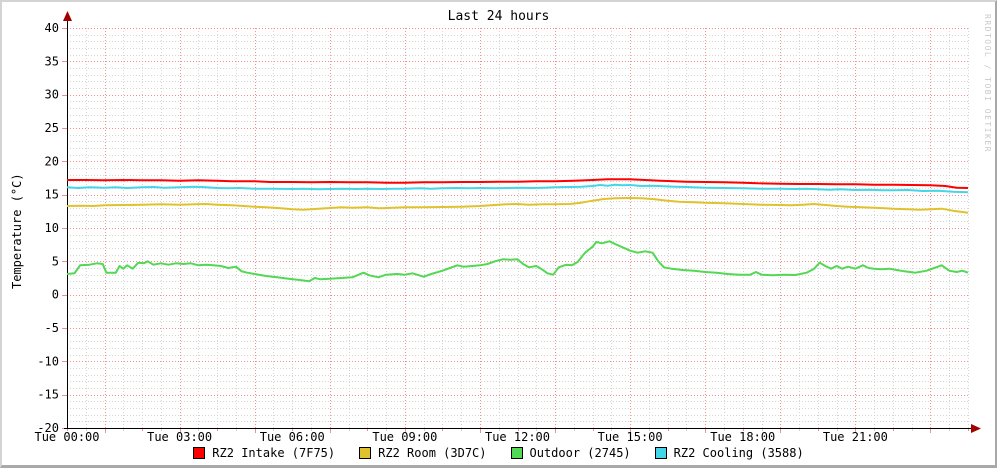 The image size is (997, 468). What do you see at coordinates (52, 228) in the screenshot?
I see `y-tick-label: 10` at bounding box center [52, 228].